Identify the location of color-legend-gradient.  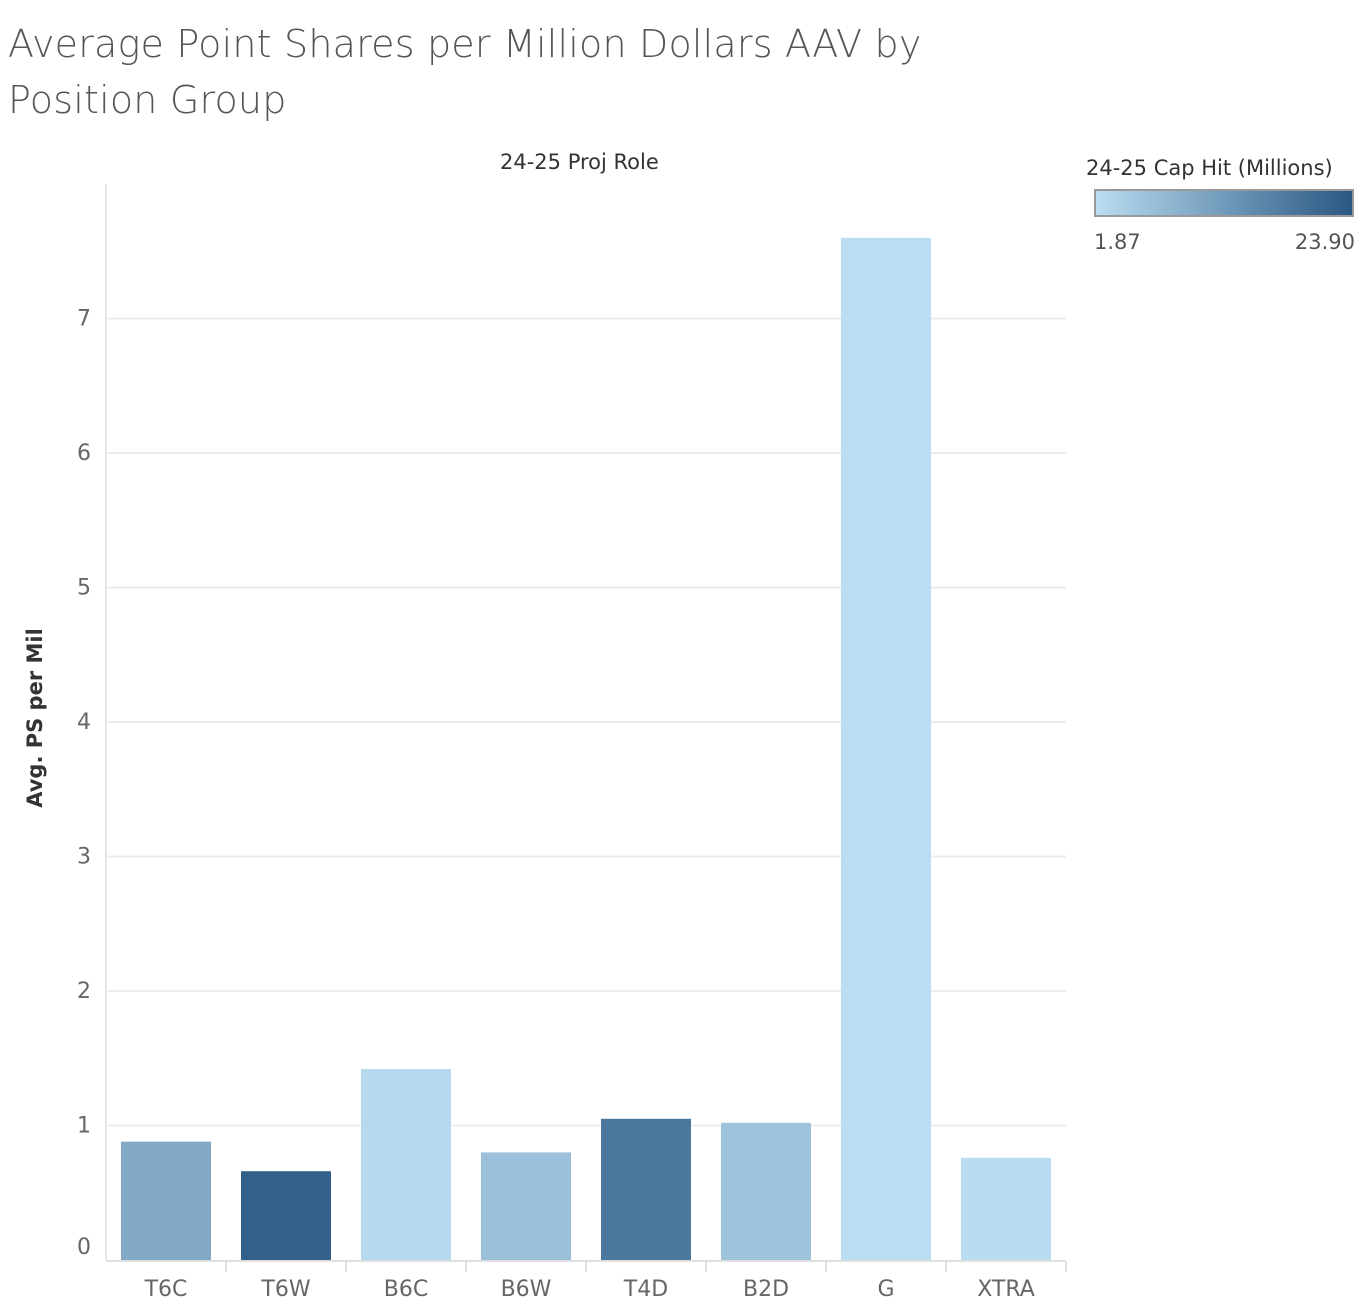
(1224, 203).